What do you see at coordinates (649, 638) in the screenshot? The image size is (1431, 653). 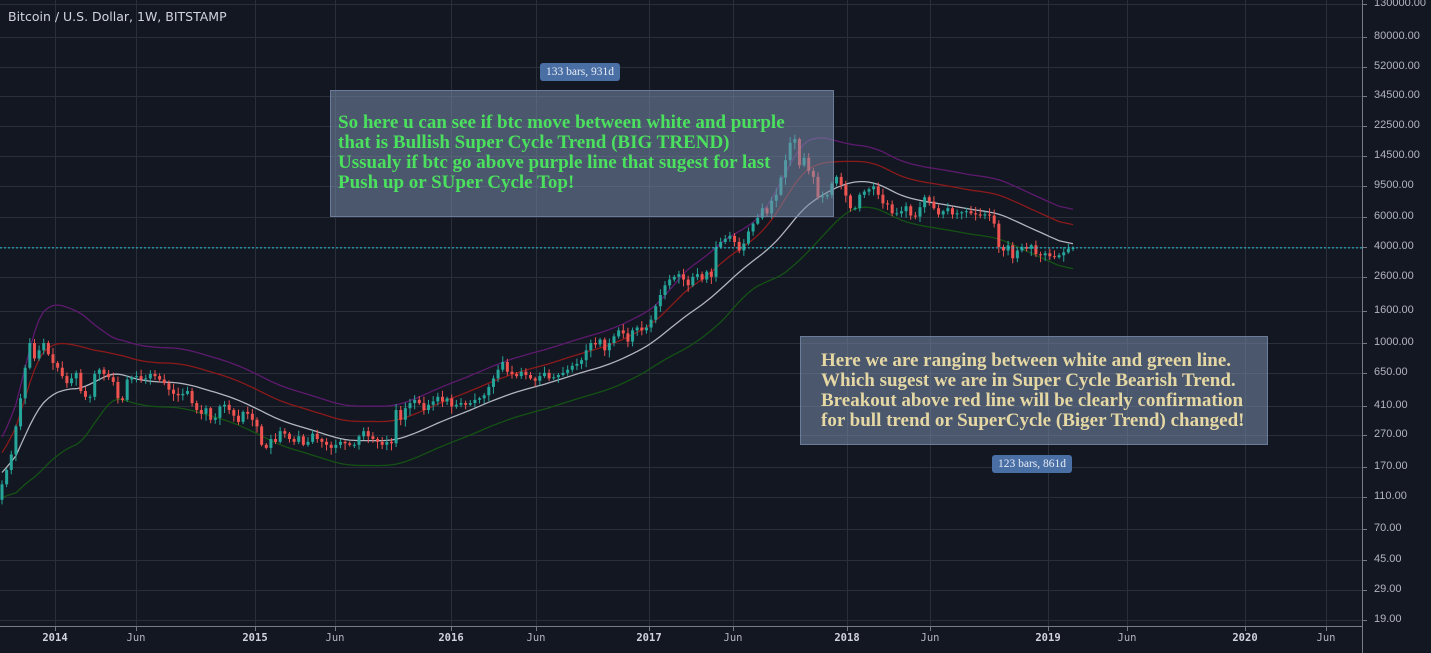 I see `time-axis-label: 2017` at bounding box center [649, 638].